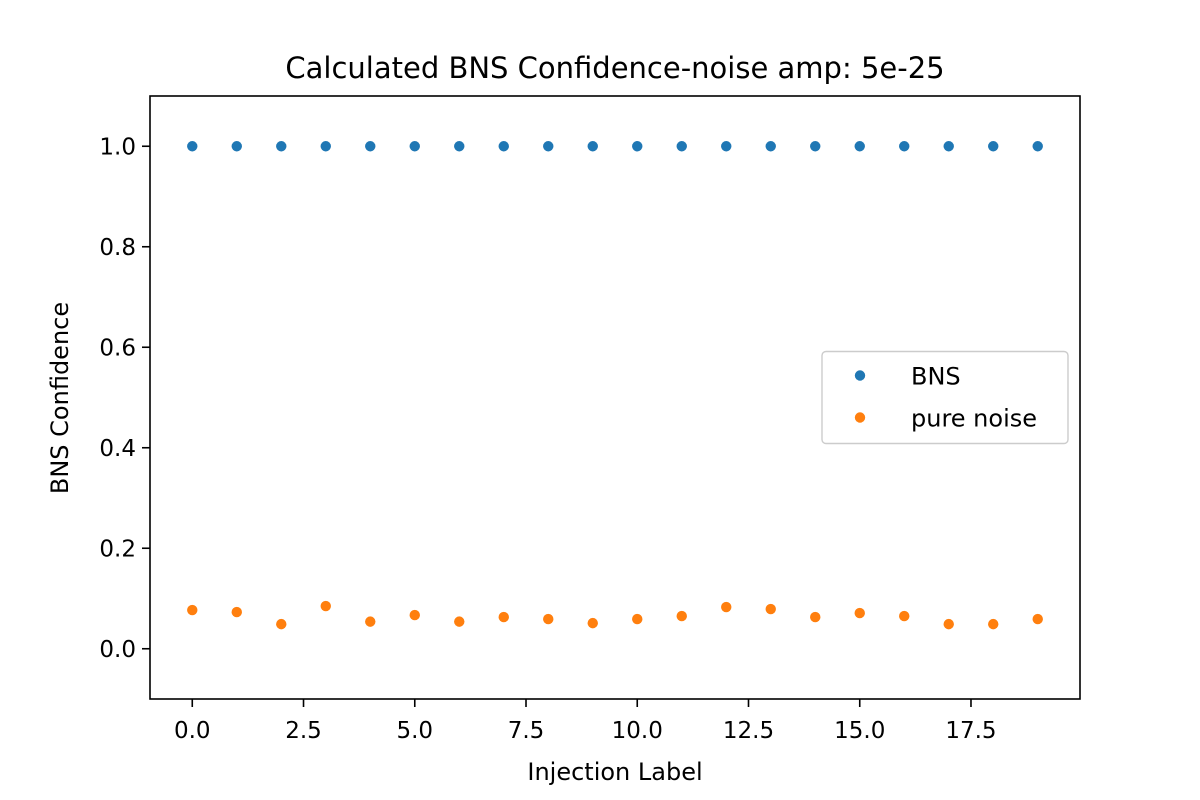 The width and height of the screenshot is (1200, 800). I want to click on legend-marker-pure-noise, so click(860, 417).